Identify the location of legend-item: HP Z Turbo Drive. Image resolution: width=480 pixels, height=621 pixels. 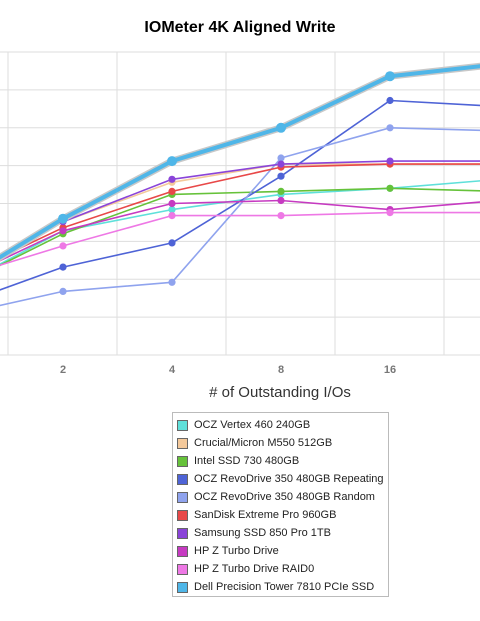
(282, 551).